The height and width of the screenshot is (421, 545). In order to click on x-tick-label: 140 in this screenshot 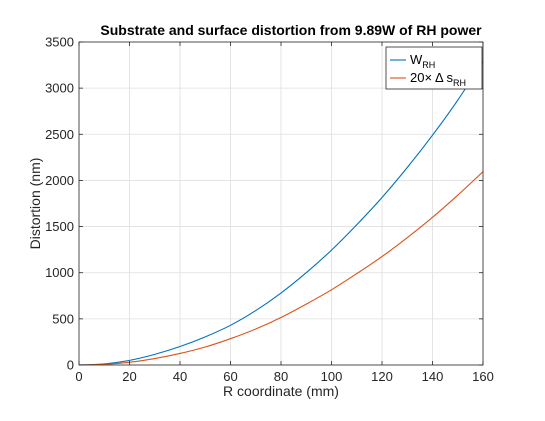, I will do `click(433, 376)`.